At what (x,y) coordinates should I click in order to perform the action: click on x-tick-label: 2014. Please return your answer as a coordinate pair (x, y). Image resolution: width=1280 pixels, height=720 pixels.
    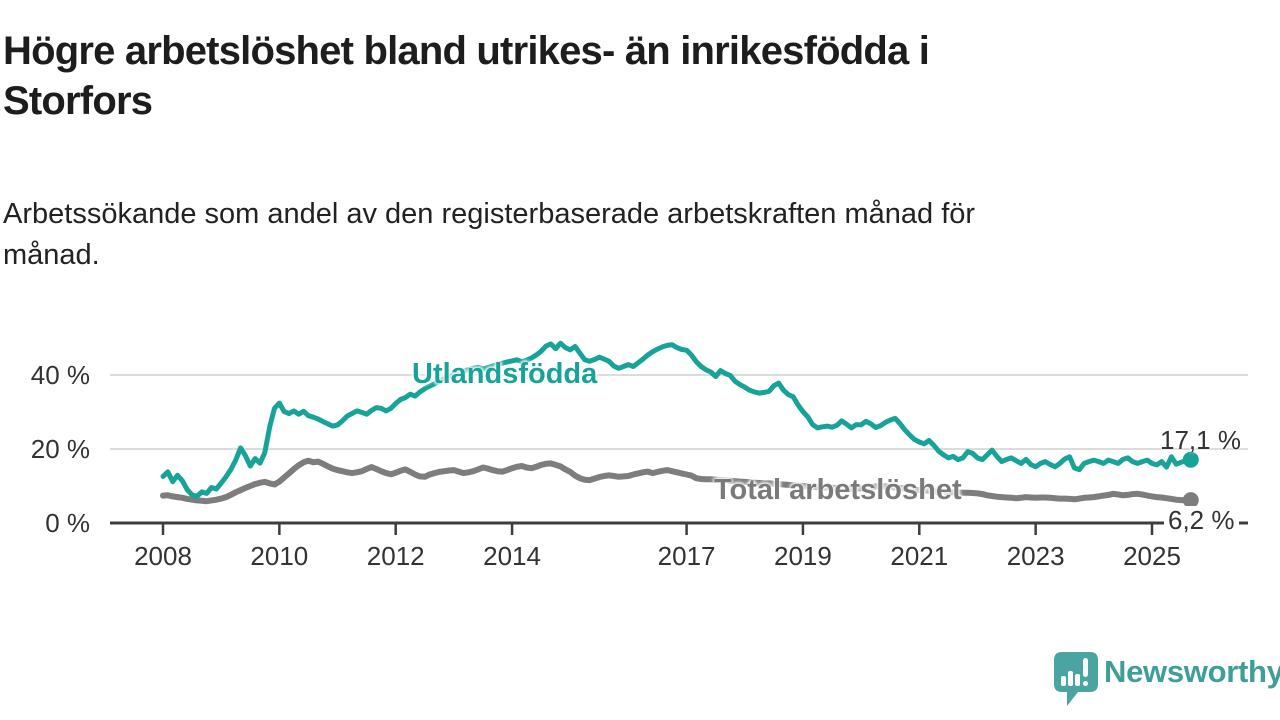
    Looking at the image, I should click on (512, 556).